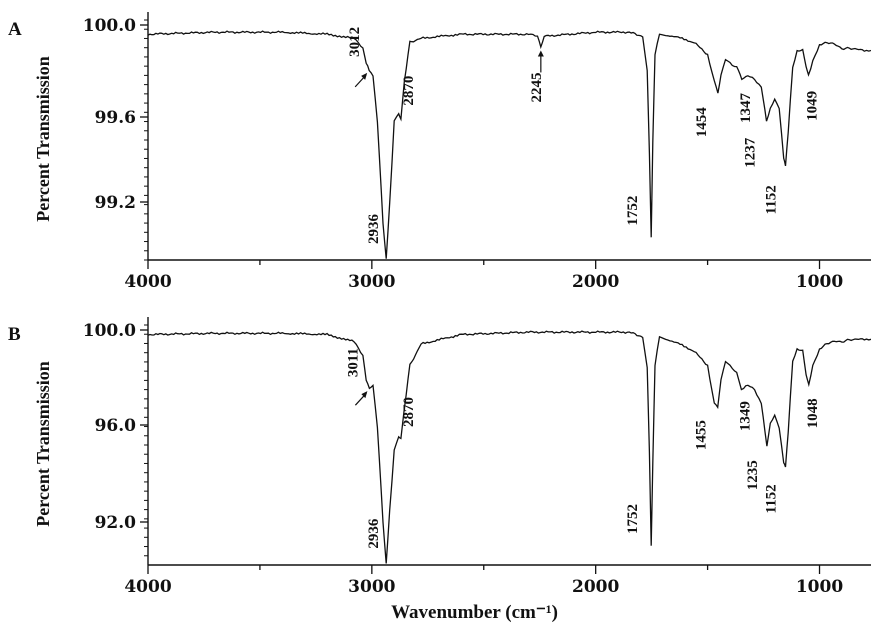  What do you see at coordinates (15, 29) in the screenshot?
I see `panel-letter: A` at bounding box center [15, 29].